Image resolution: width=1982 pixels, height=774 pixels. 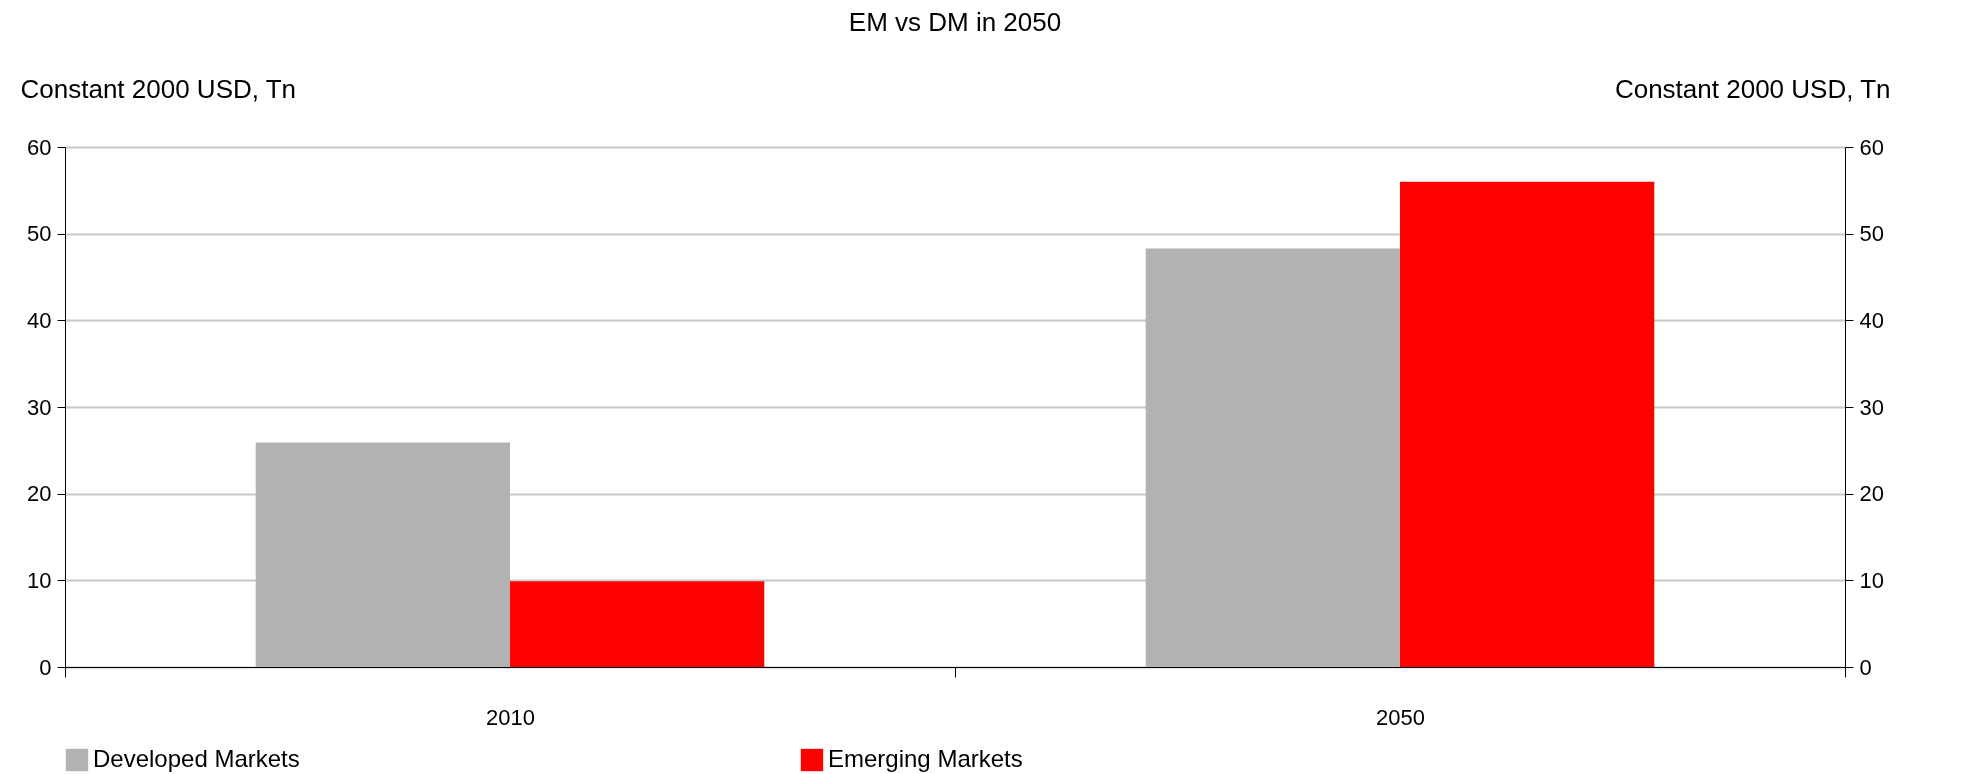 I want to click on y2-tick-label: 10, so click(x=1871, y=580).